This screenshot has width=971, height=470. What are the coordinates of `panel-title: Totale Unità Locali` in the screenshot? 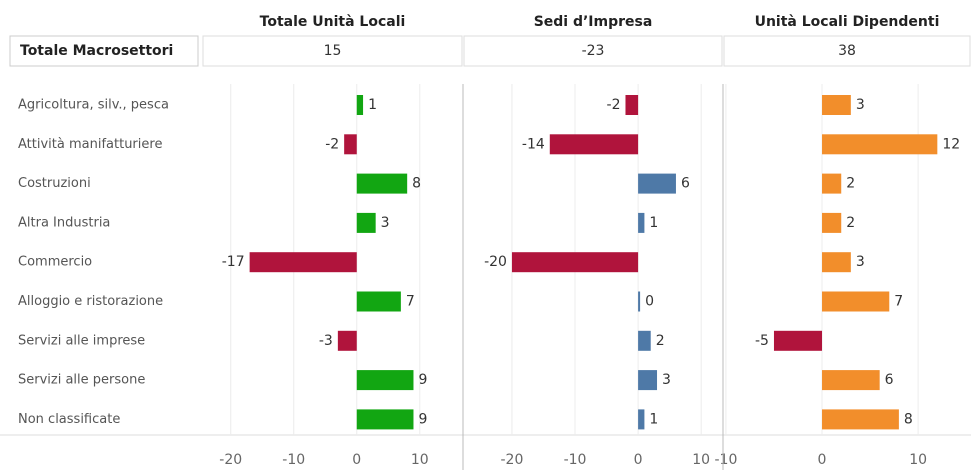 It's located at (333, 22).